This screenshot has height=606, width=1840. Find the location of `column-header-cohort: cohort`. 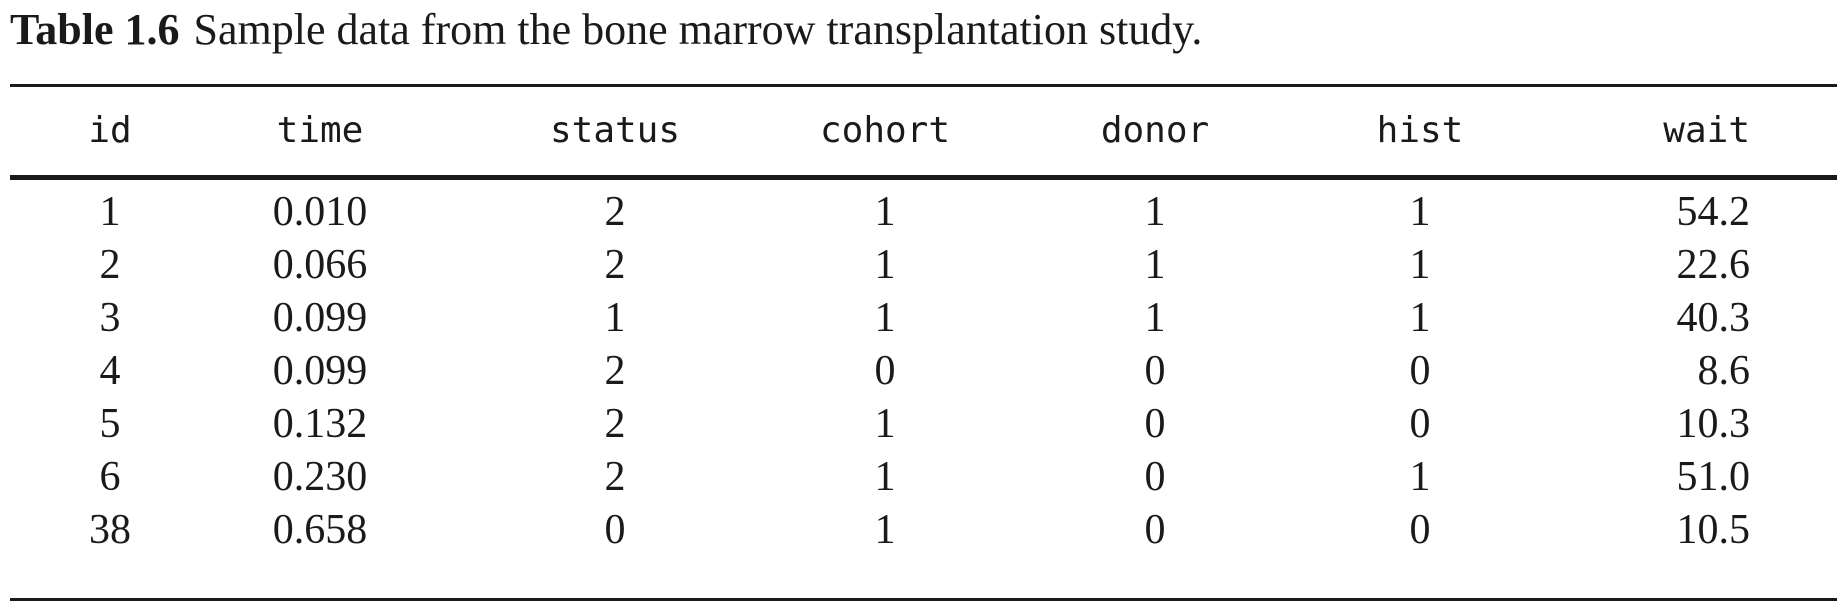

column-header-cohort: cohort is located at coordinates (885, 130).